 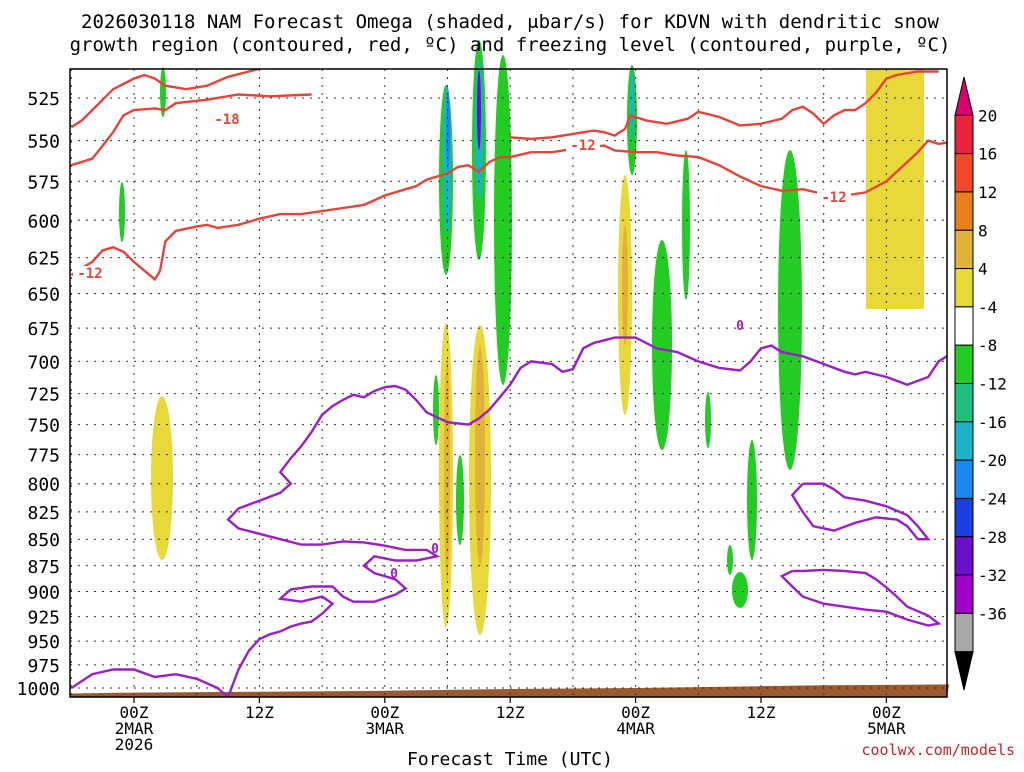 What do you see at coordinates (43, 485) in the screenshot?
I see `y-tick-label: 800` at bounding box center [43, 485].